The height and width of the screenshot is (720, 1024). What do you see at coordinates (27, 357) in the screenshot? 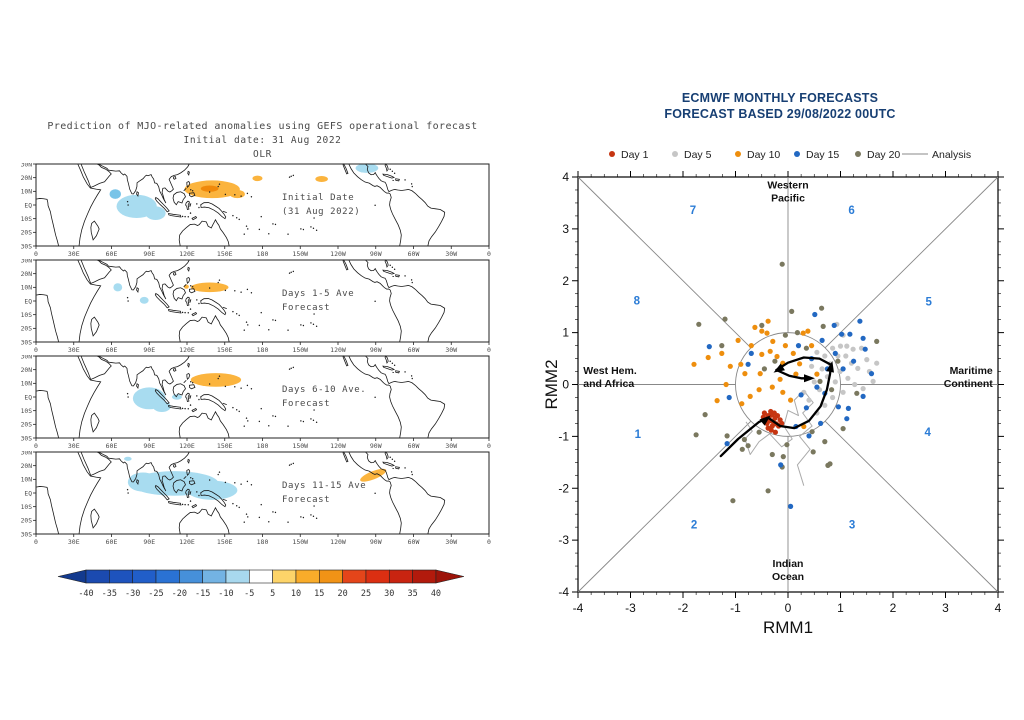
I see `lat-tick-label: 30N` at bounding box center [27, 357].